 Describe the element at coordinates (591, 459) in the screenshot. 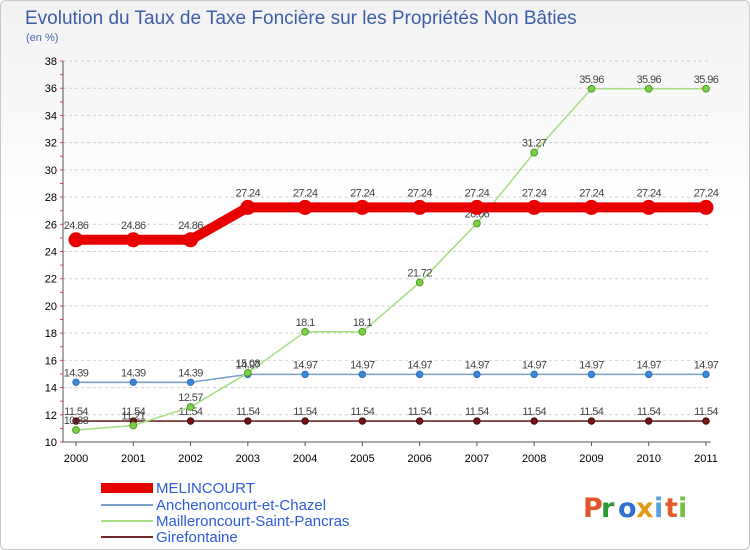

I see `x-tick-label: 2009` at that location.